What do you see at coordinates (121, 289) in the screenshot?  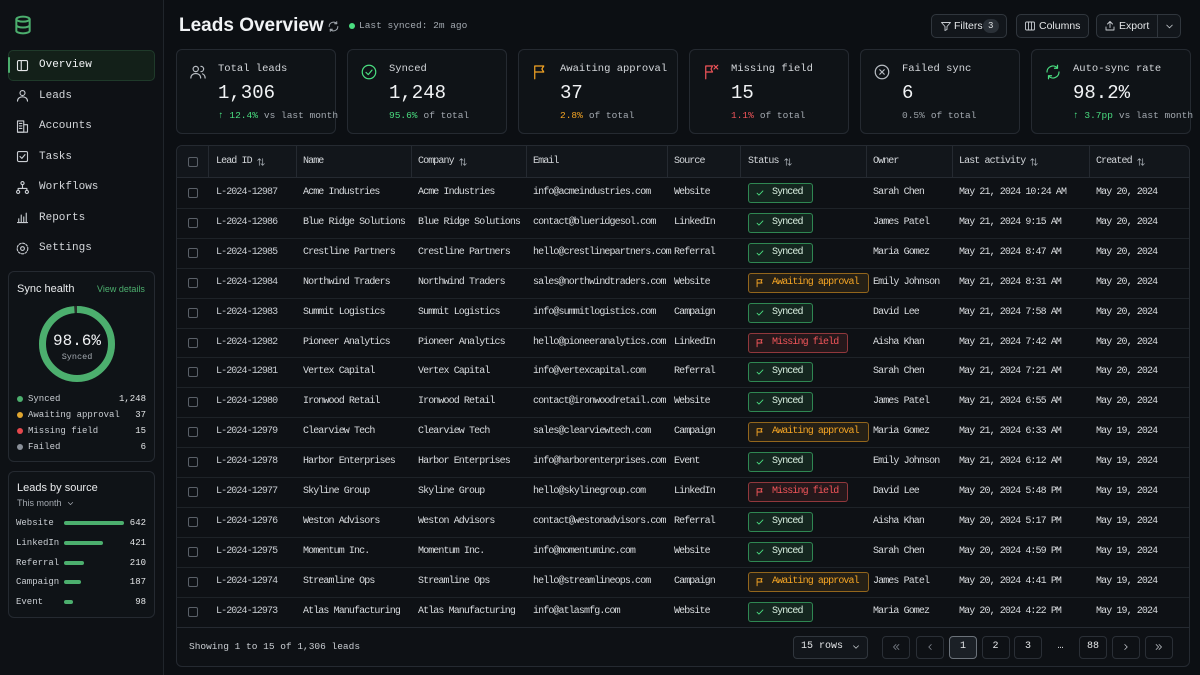 I see `view-details-link: View details` at bounding box center [121, 289].